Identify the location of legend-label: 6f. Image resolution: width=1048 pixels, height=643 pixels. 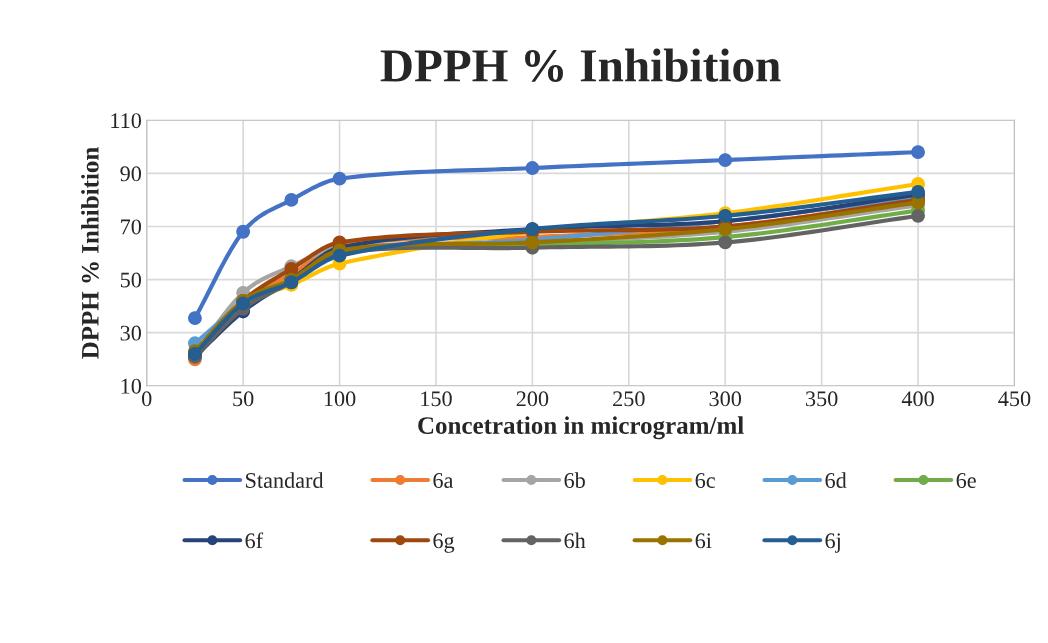
(254, 540).